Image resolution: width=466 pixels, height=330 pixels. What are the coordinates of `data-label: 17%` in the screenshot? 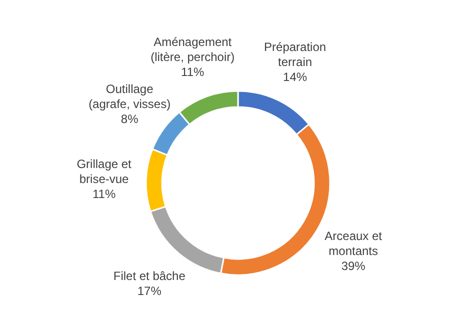 It's located at (149, 291).